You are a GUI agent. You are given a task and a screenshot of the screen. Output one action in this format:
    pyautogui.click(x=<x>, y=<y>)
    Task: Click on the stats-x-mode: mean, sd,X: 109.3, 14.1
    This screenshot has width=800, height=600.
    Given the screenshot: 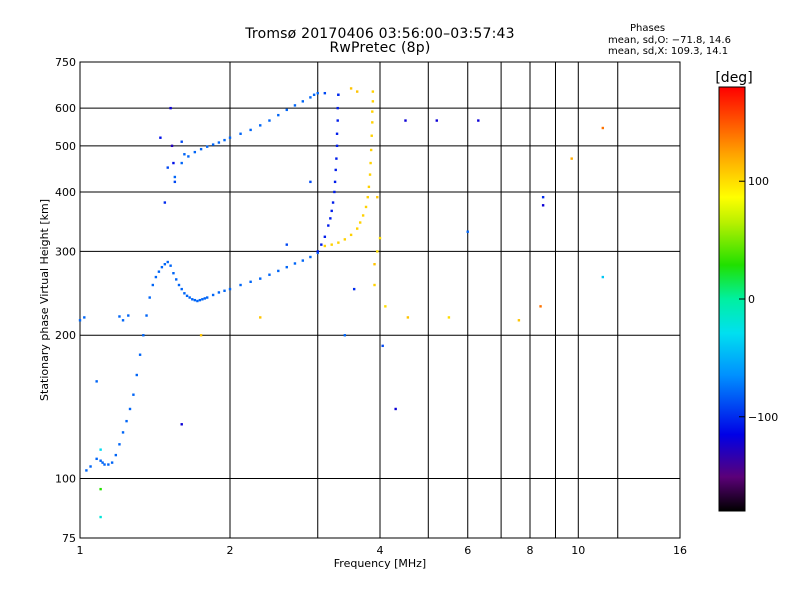 What is the action you would take?
    pyautogui.click(x=668, y=51)
    